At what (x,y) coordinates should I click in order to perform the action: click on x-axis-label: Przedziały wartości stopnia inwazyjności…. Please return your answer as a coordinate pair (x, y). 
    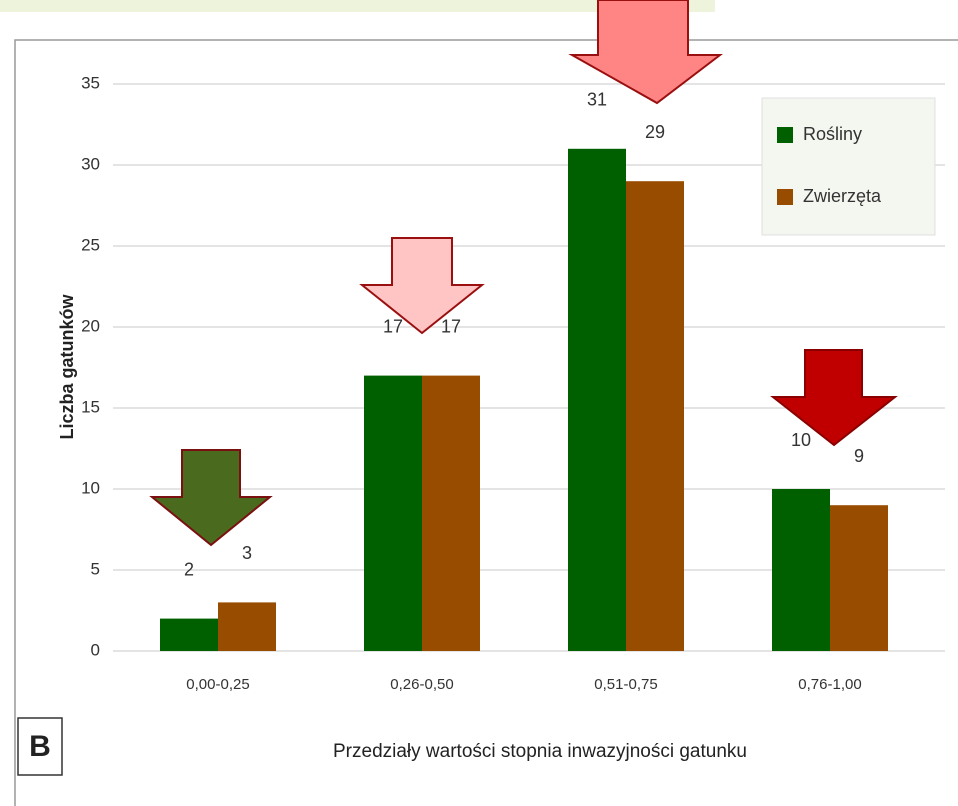
    Looking at the image, I should click on (540, 751).